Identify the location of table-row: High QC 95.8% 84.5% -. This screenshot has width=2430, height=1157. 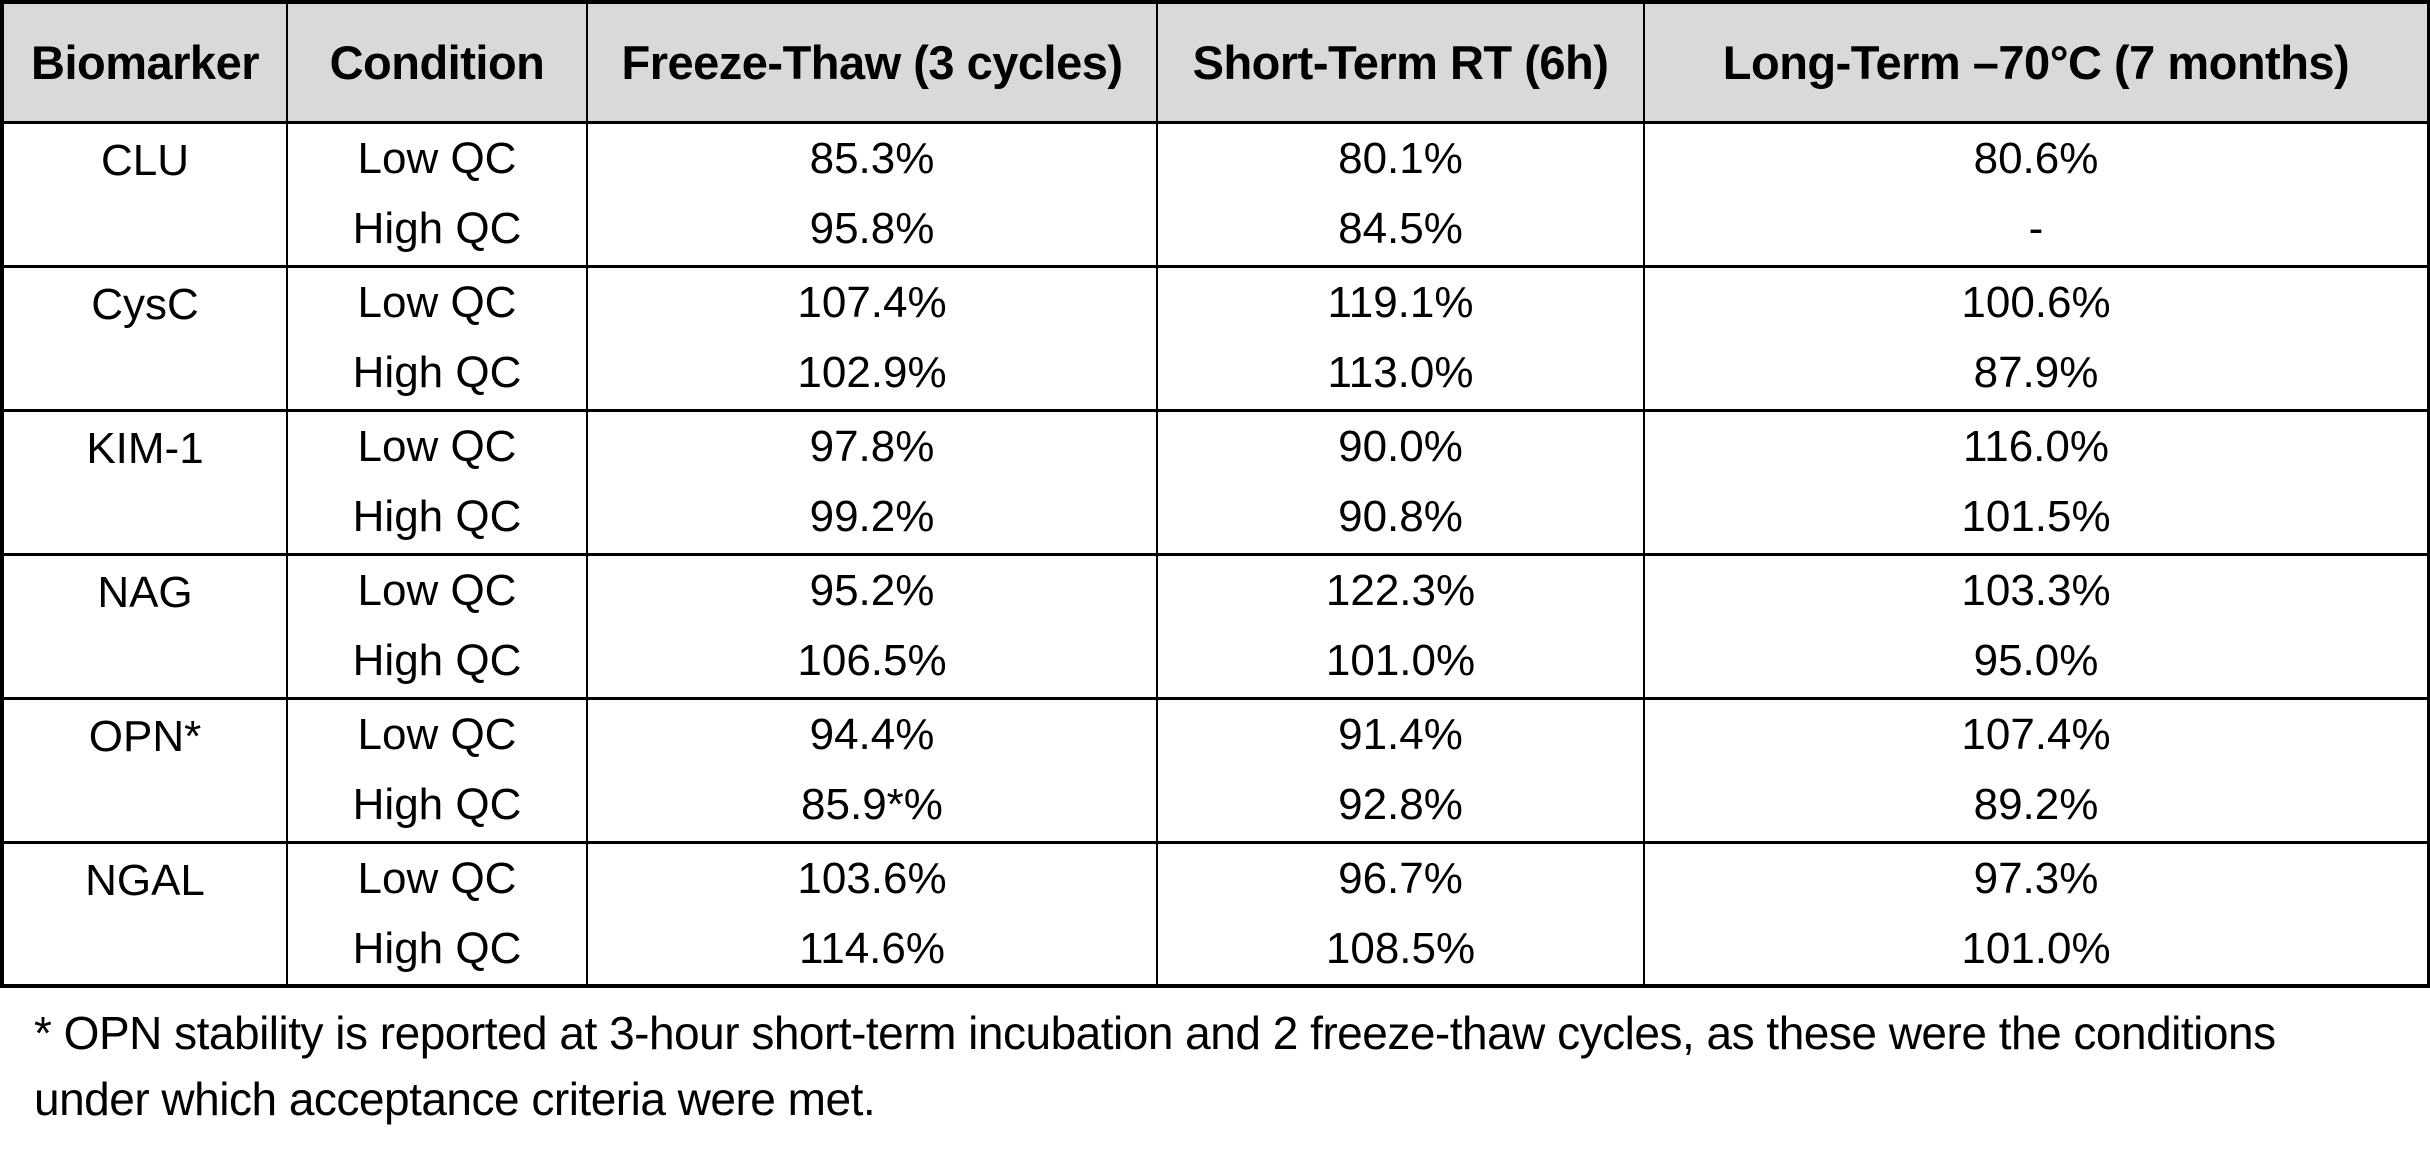
(1216, 230).